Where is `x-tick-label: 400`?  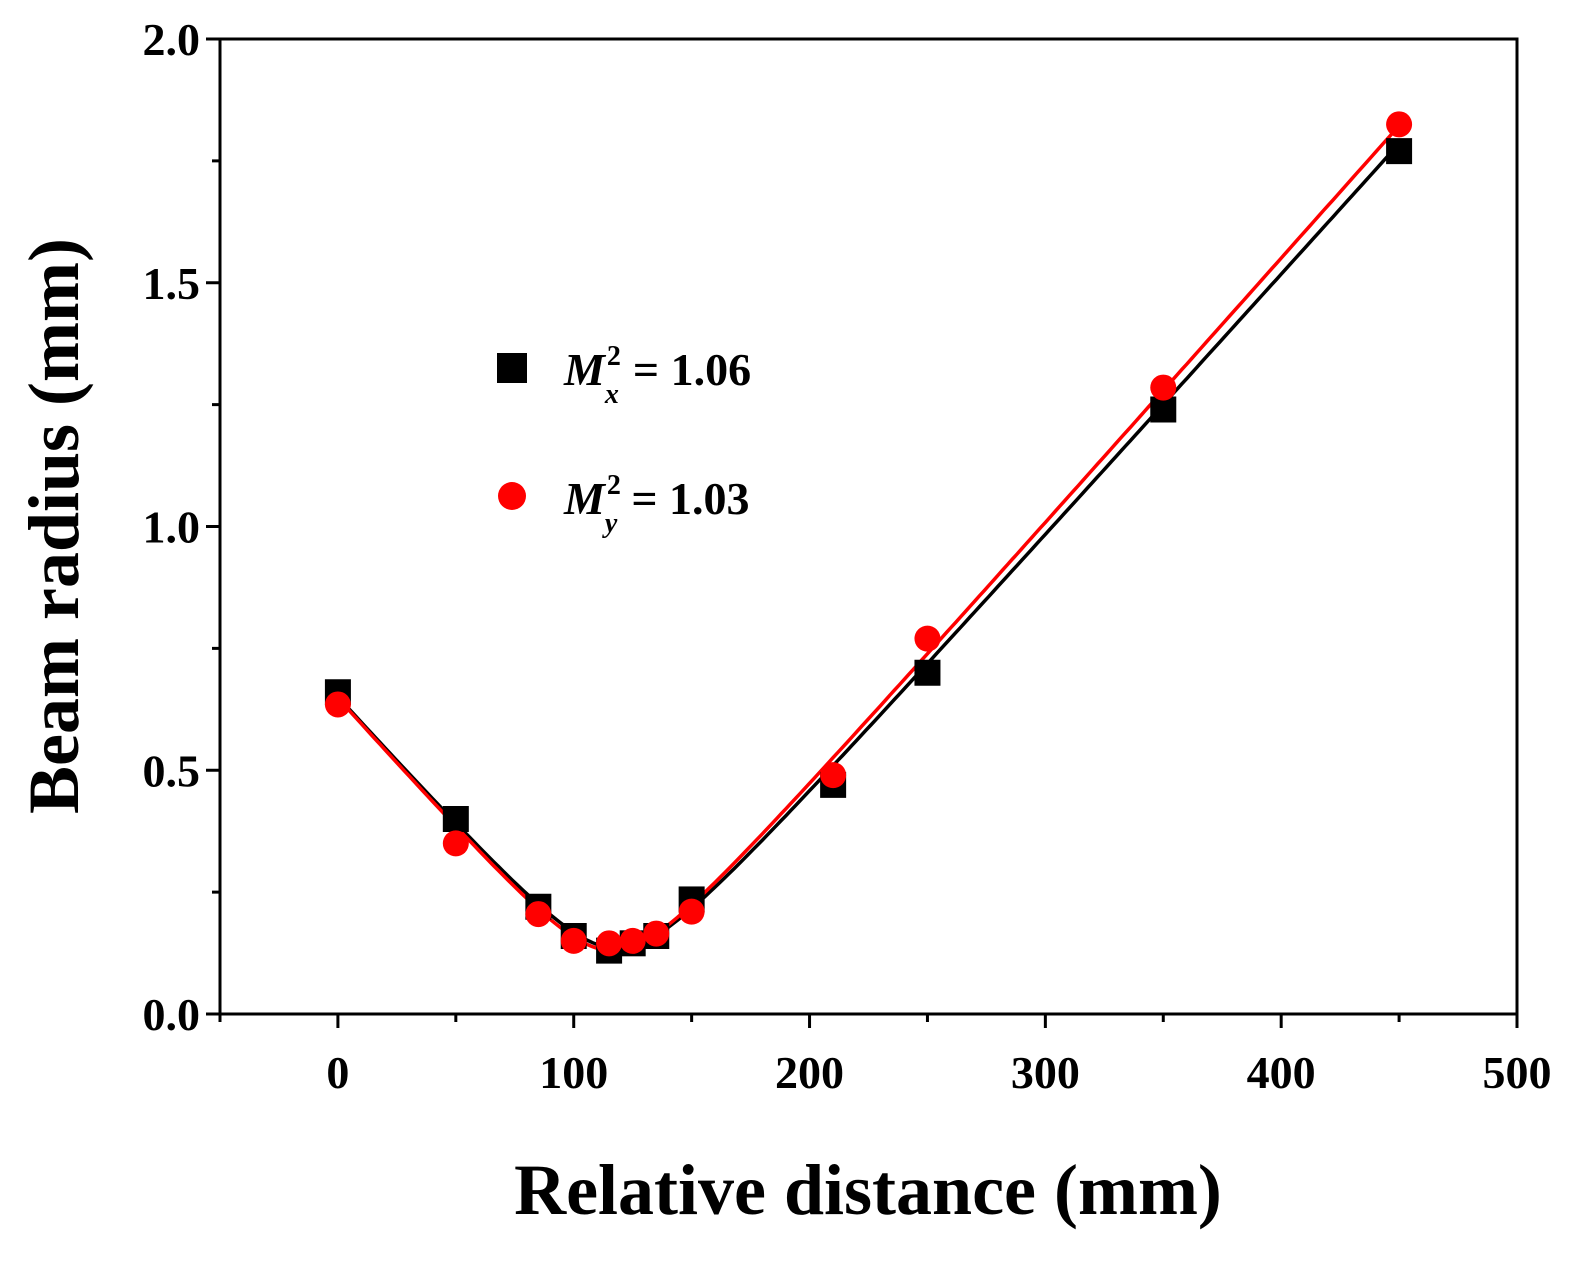 x-tick-label: 400 is located at coordinates (1281, 1072).